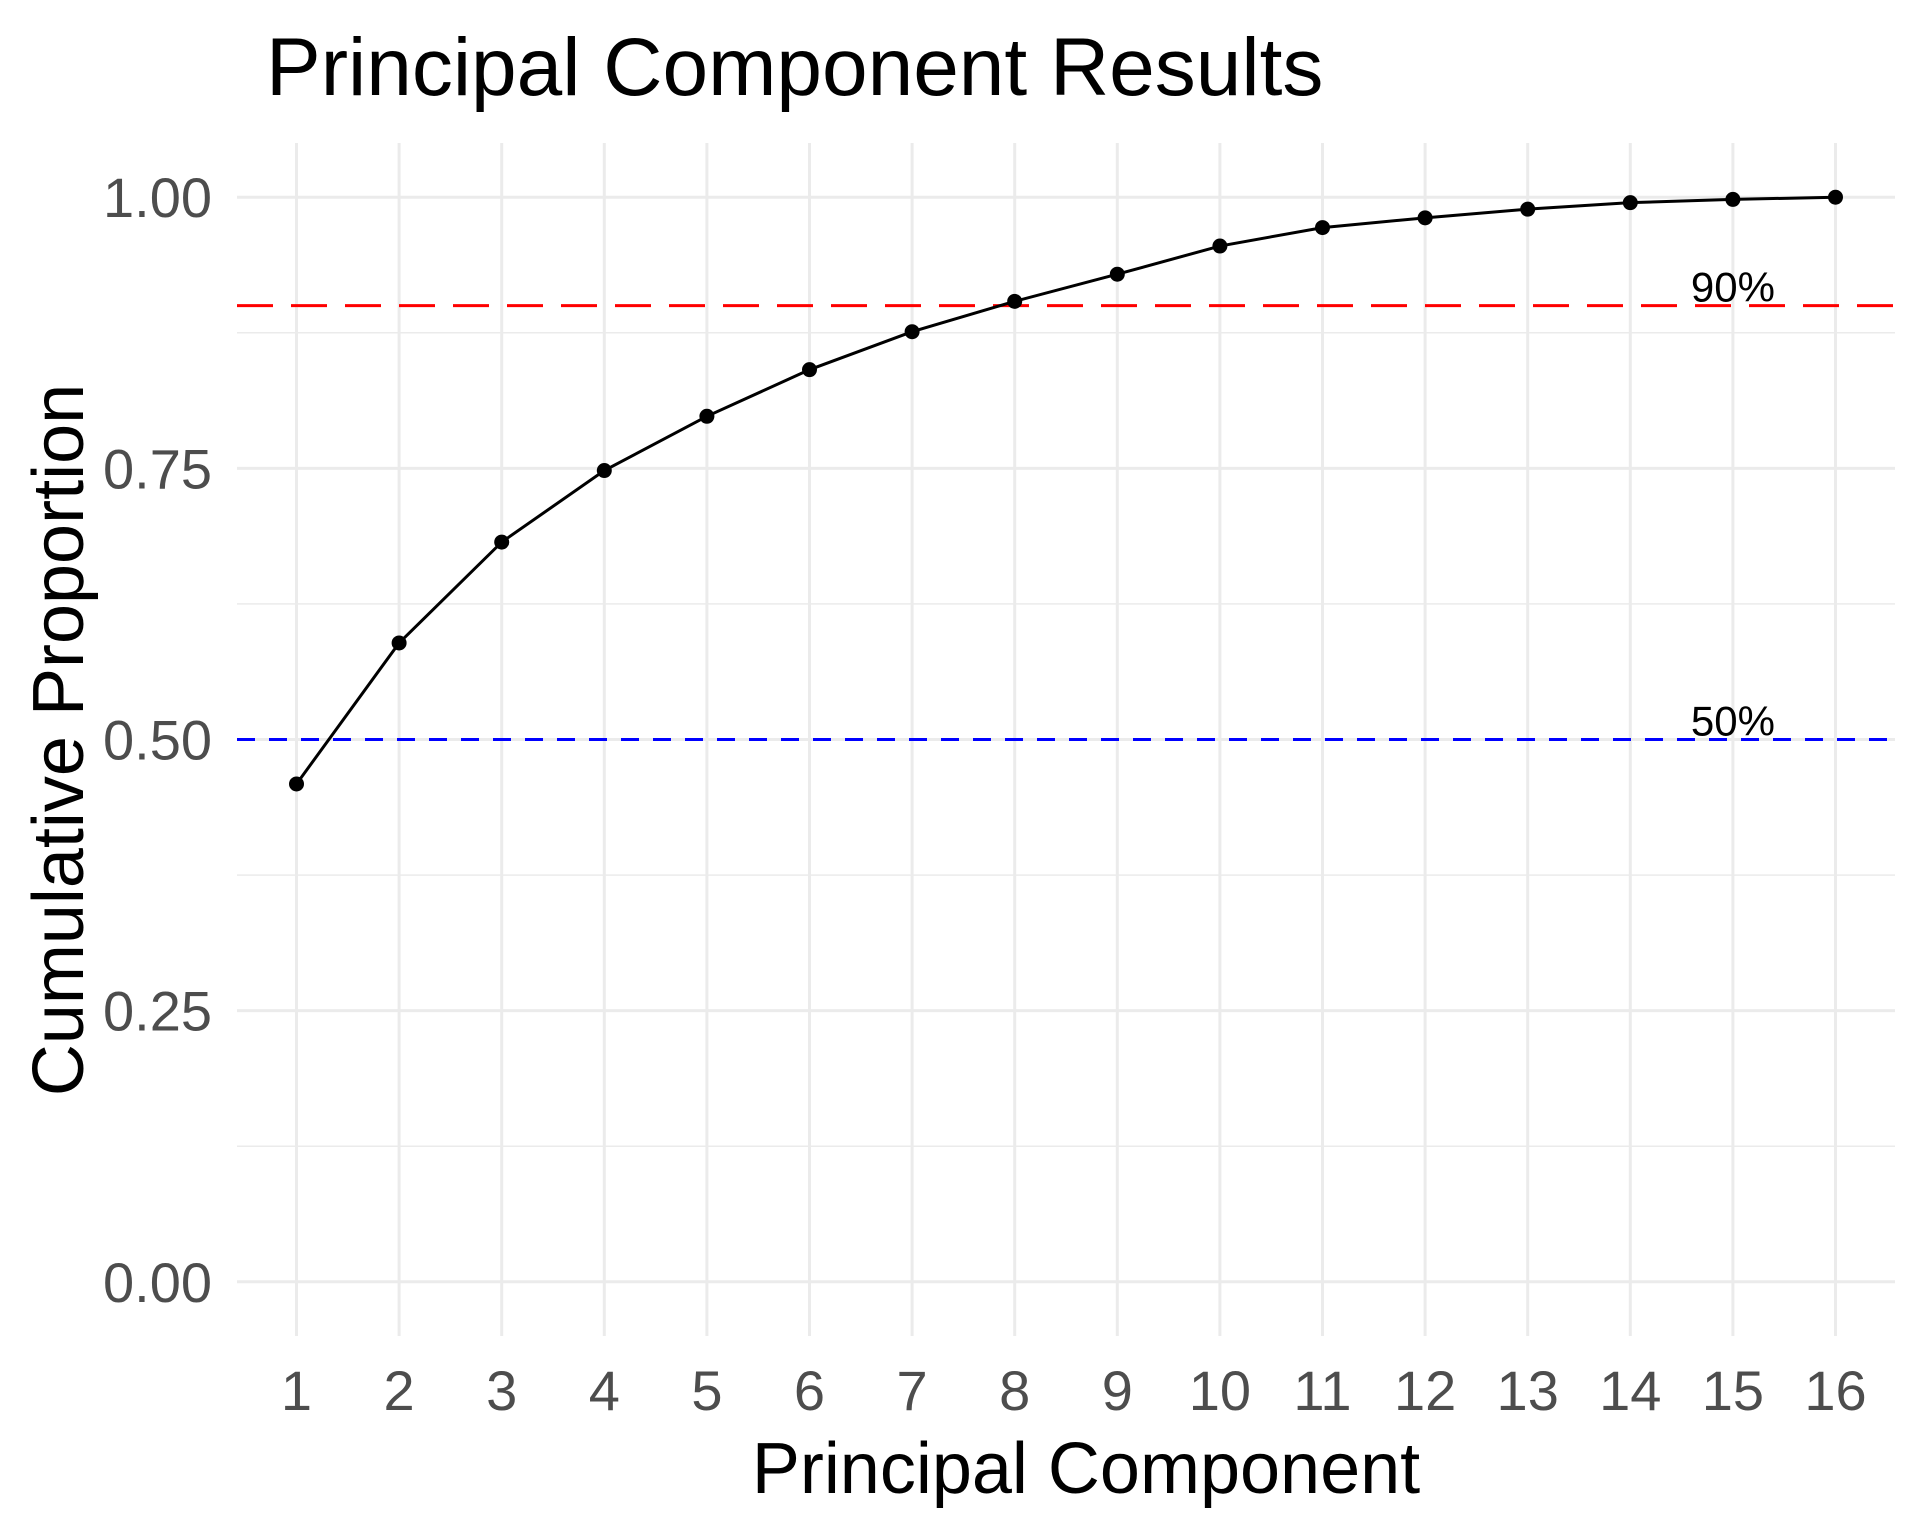  I want to click on x-tick-label: 2, so click(399, 1390).